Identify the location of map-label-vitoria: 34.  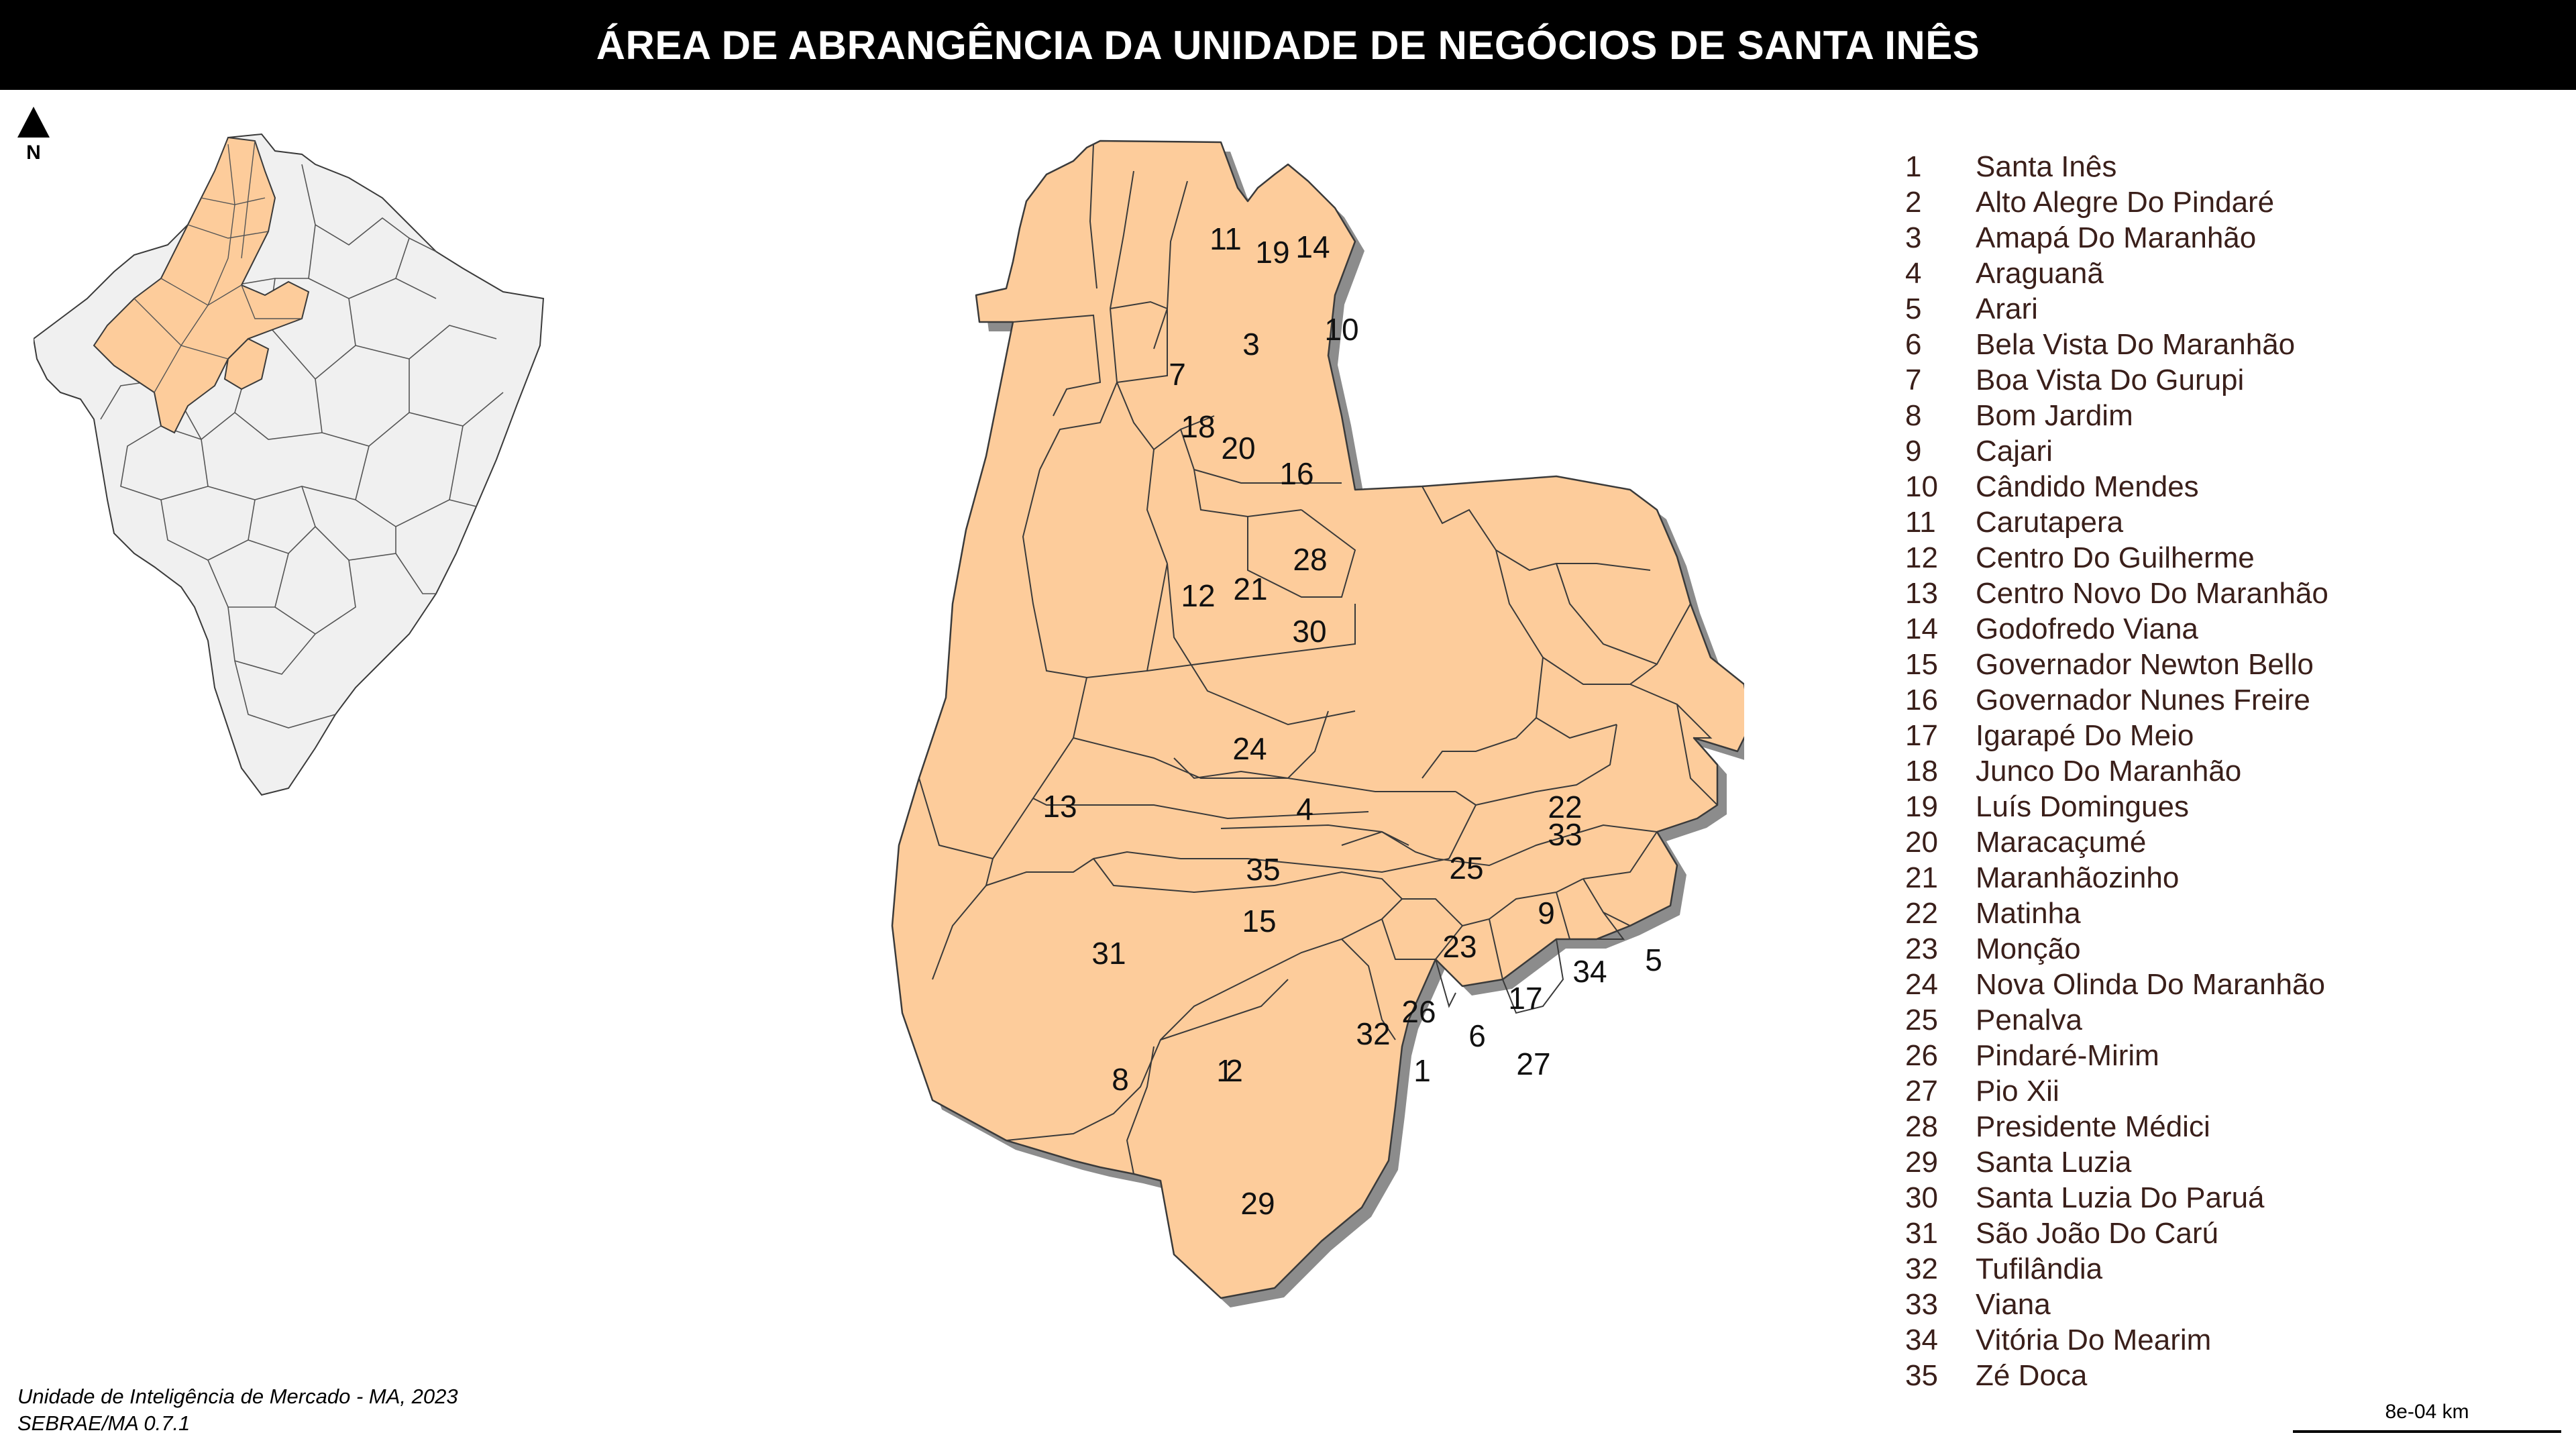
(1589, 971).